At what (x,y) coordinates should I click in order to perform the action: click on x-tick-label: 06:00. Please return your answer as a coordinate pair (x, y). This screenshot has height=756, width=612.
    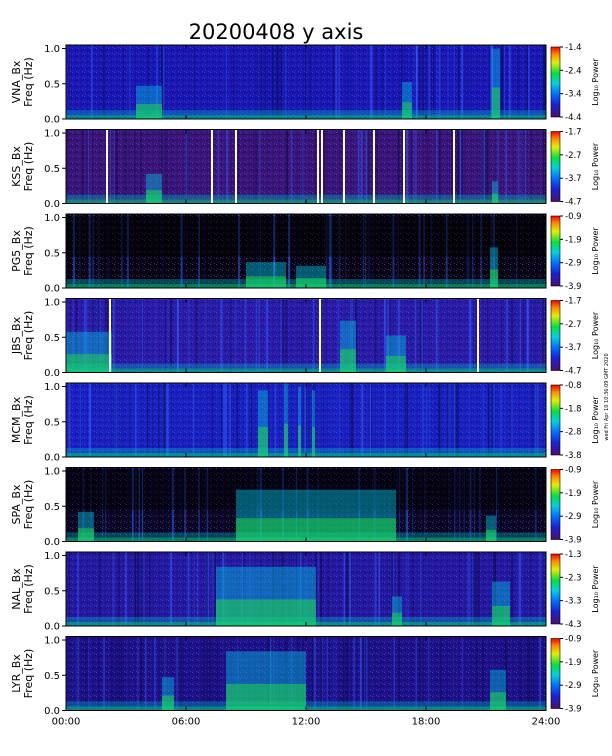
    Looking at the image, I should click on (186, 722).